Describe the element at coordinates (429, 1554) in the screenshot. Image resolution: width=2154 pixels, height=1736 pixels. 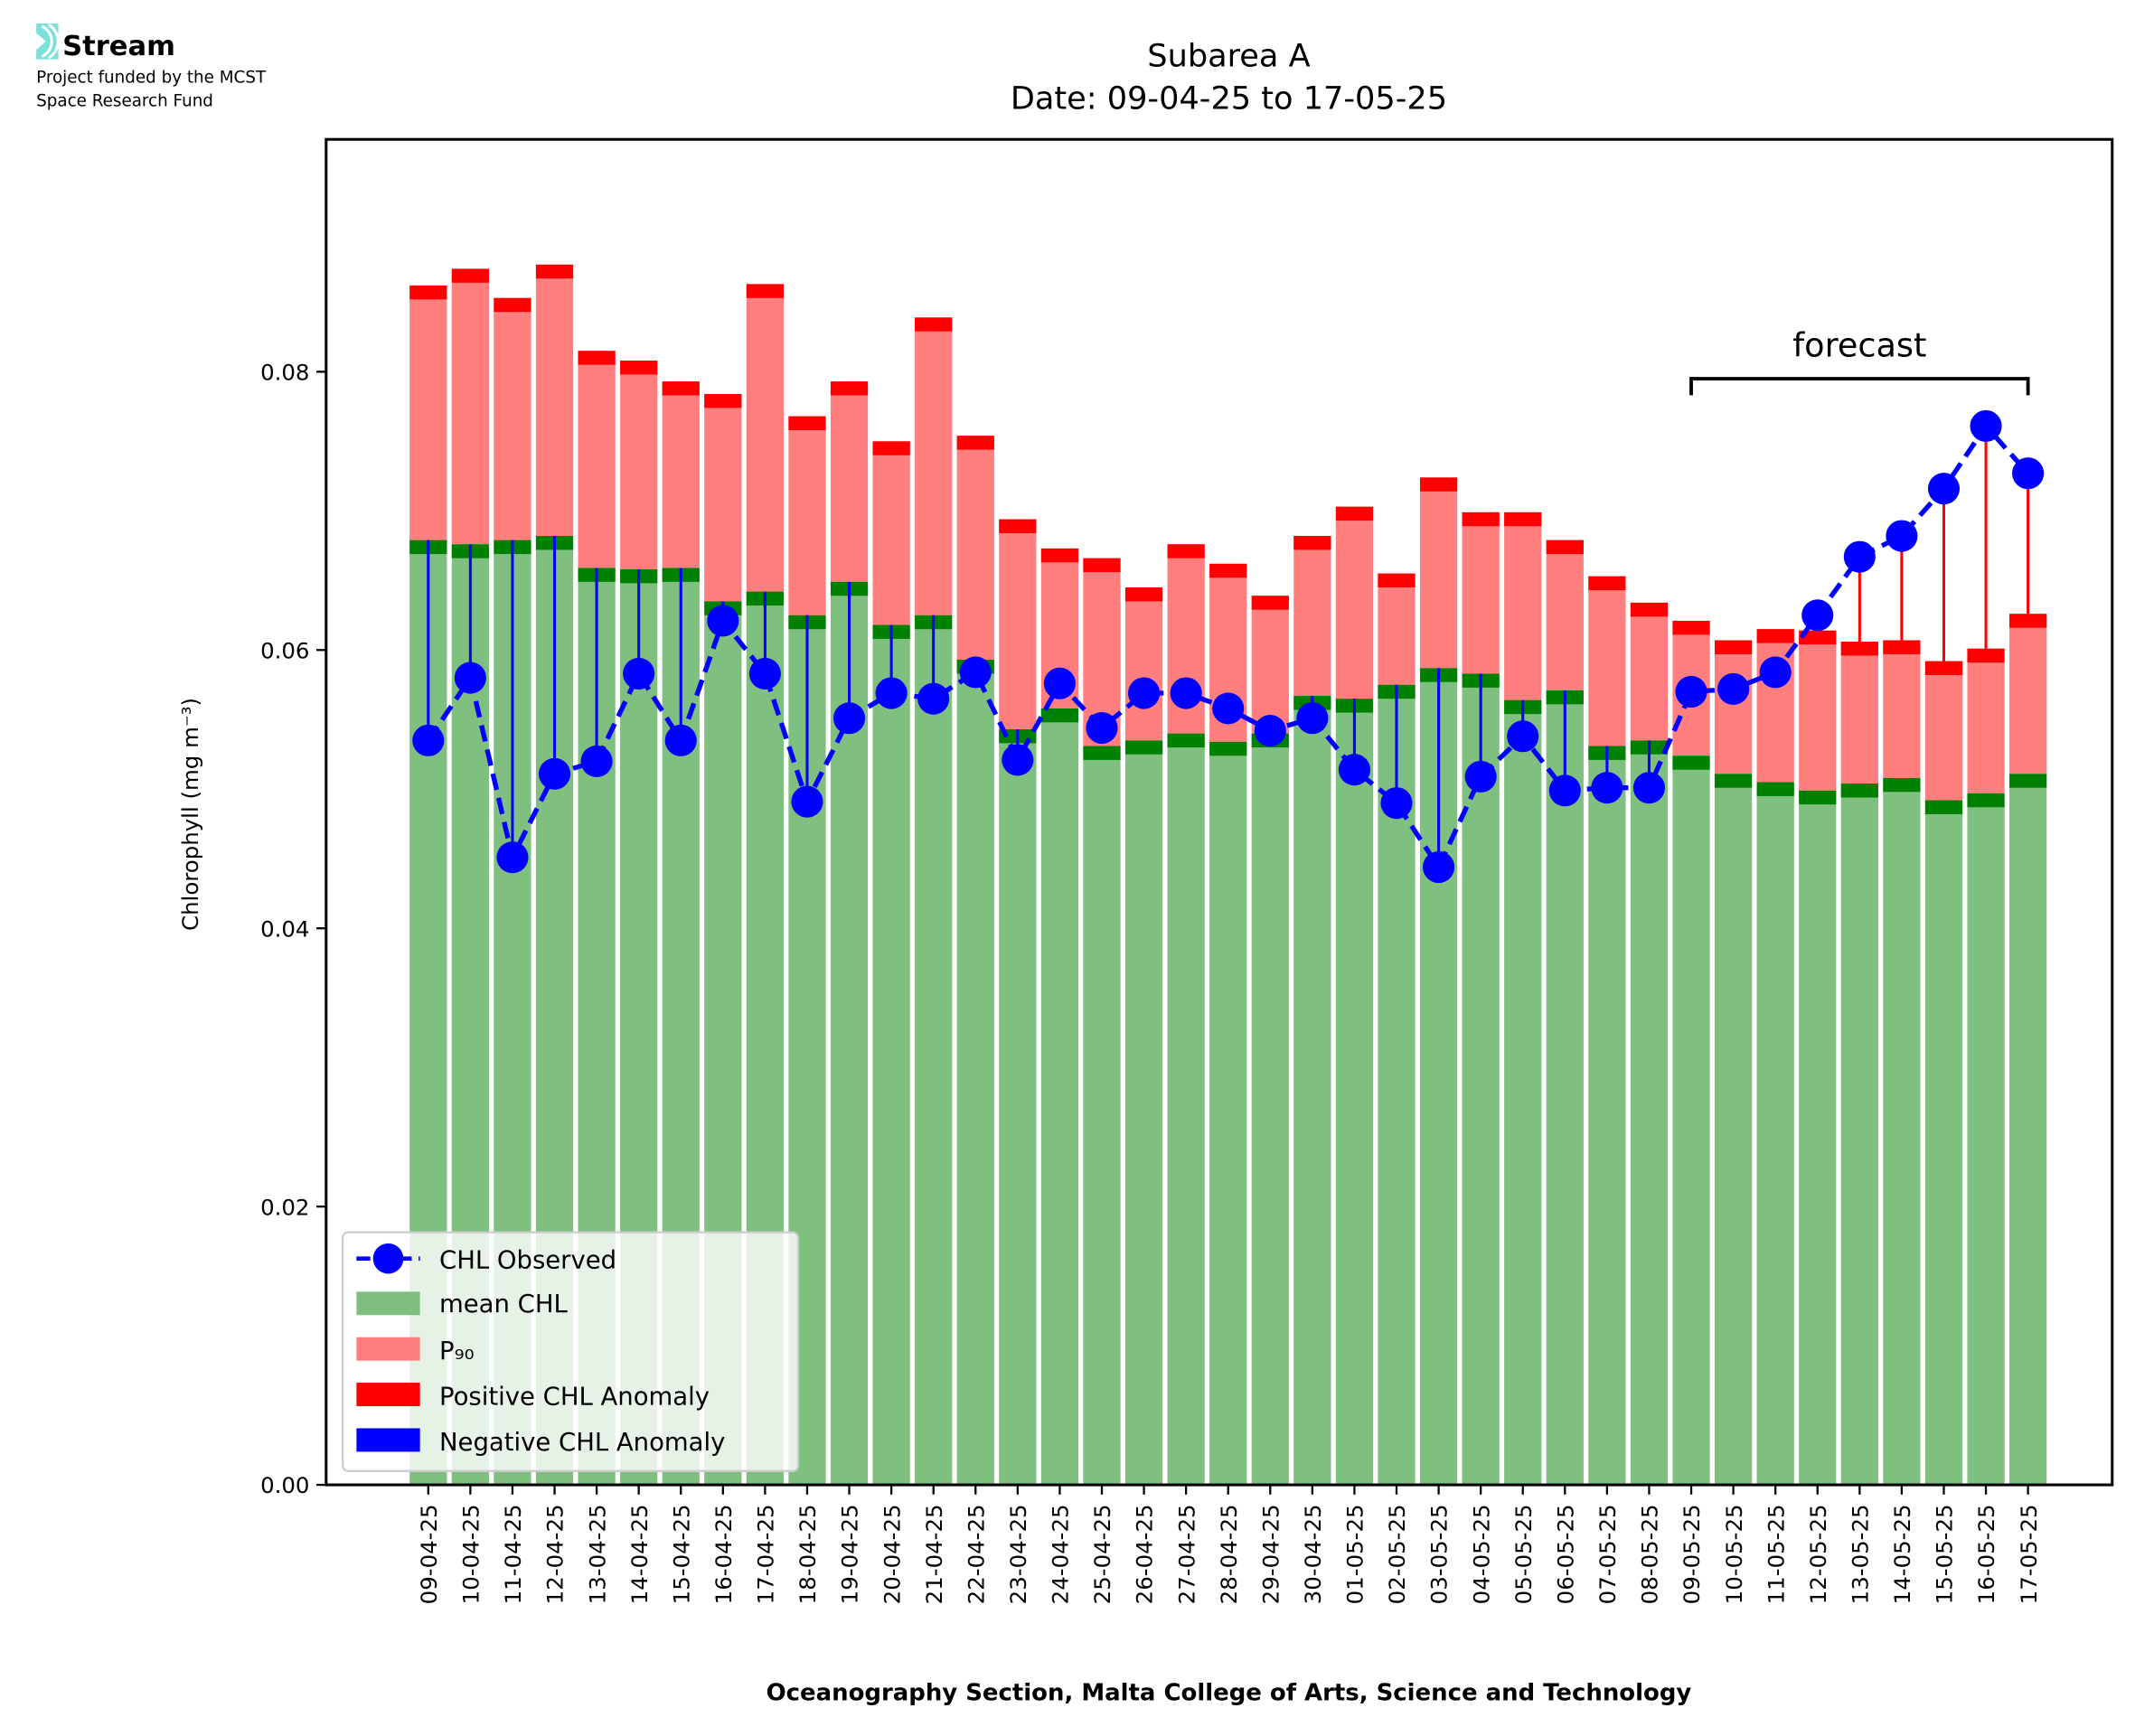
I see `x-tick-label: 09-04-25` at that location.